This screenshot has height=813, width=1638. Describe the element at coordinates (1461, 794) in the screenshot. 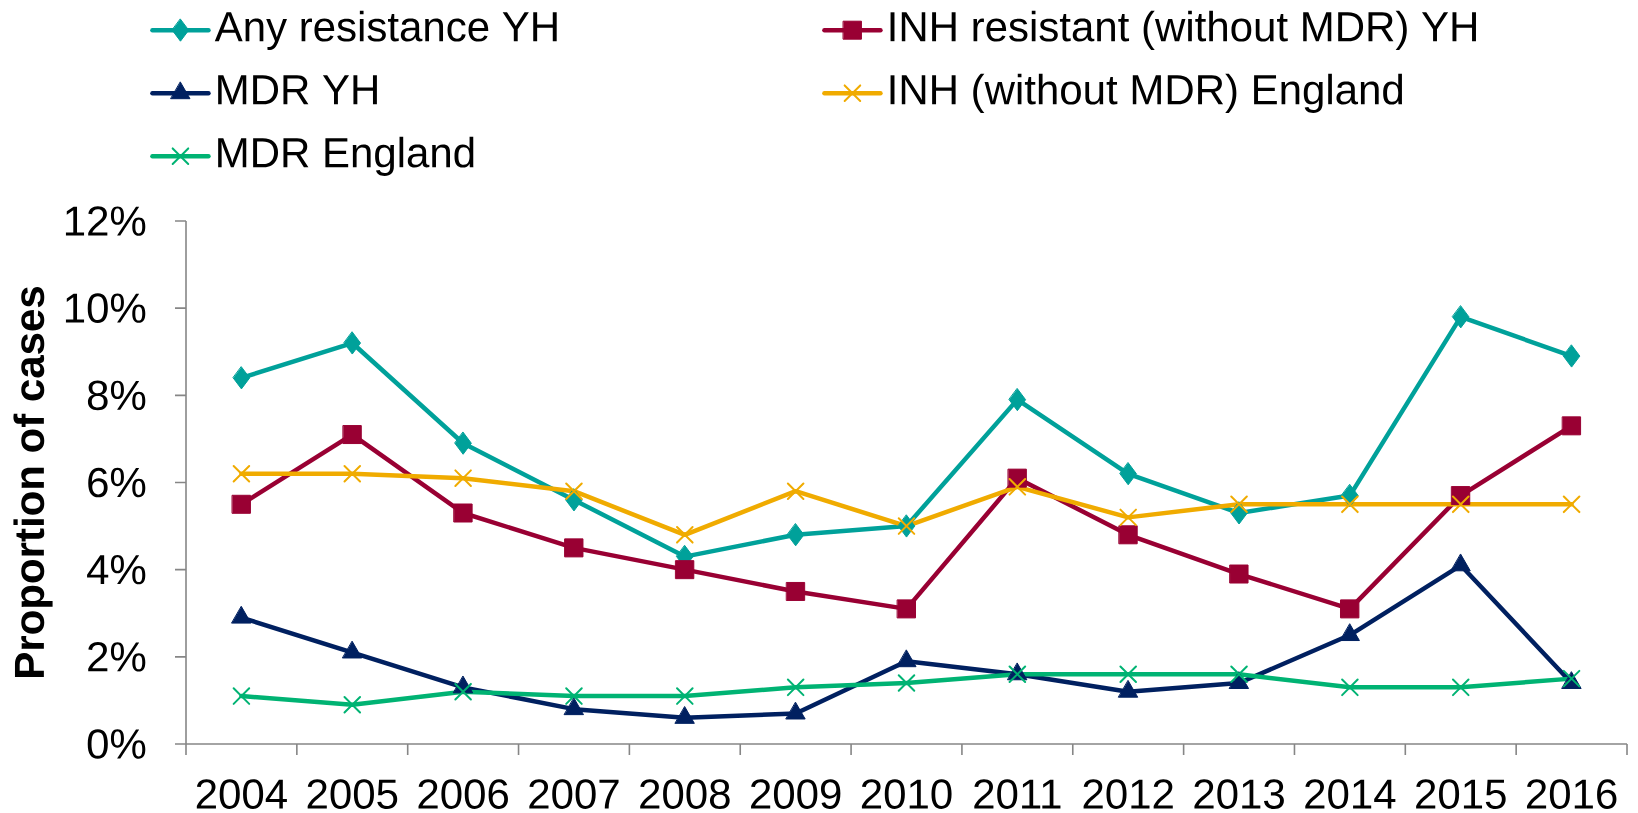

I see `x-tick-label: 2015` at that location.